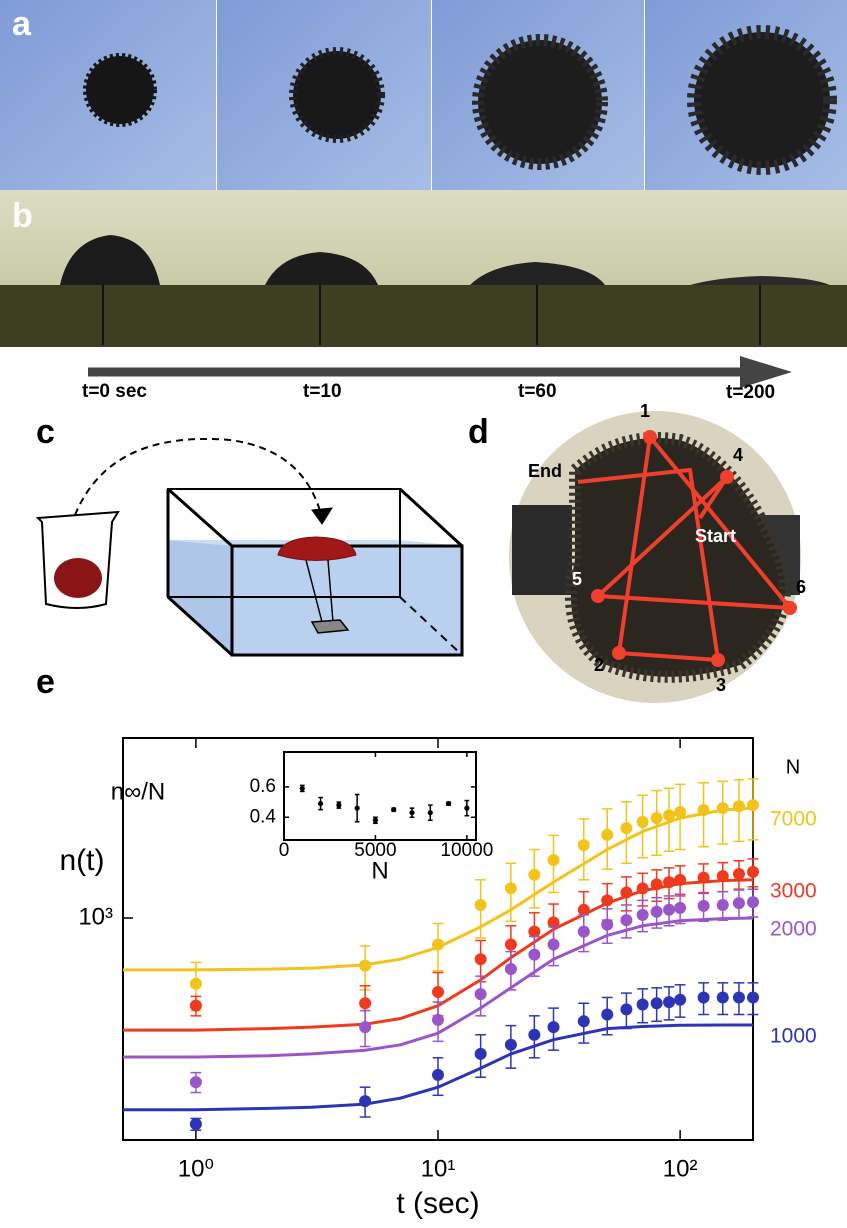 This screenshot has height=1228, width=847. Describe the element at coordinates (793, 890) in the screenshot. I see `legend-entry: 3000` at that location.